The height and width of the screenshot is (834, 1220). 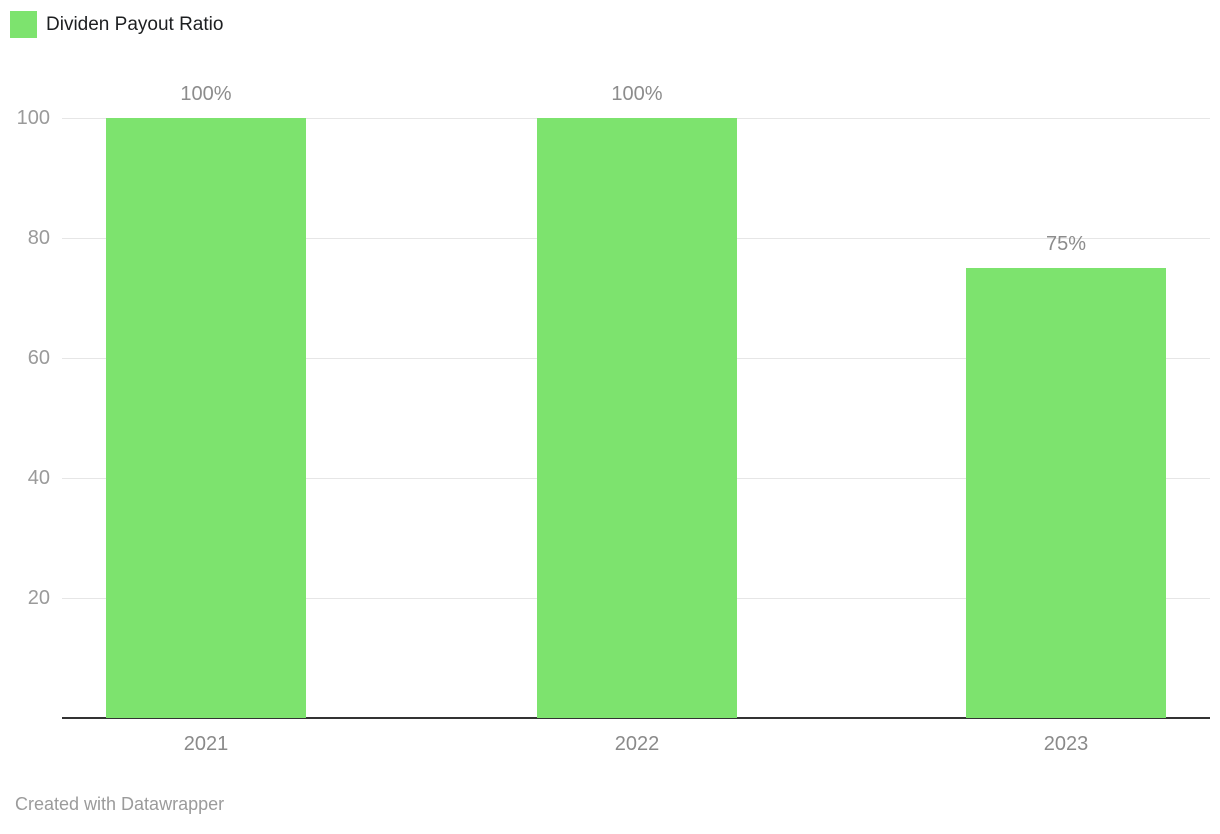 What do you see at coordinates (38, 358) in the screenshot?
I see `y-axis-tick-label: 60` at bounding box center [38, 358].